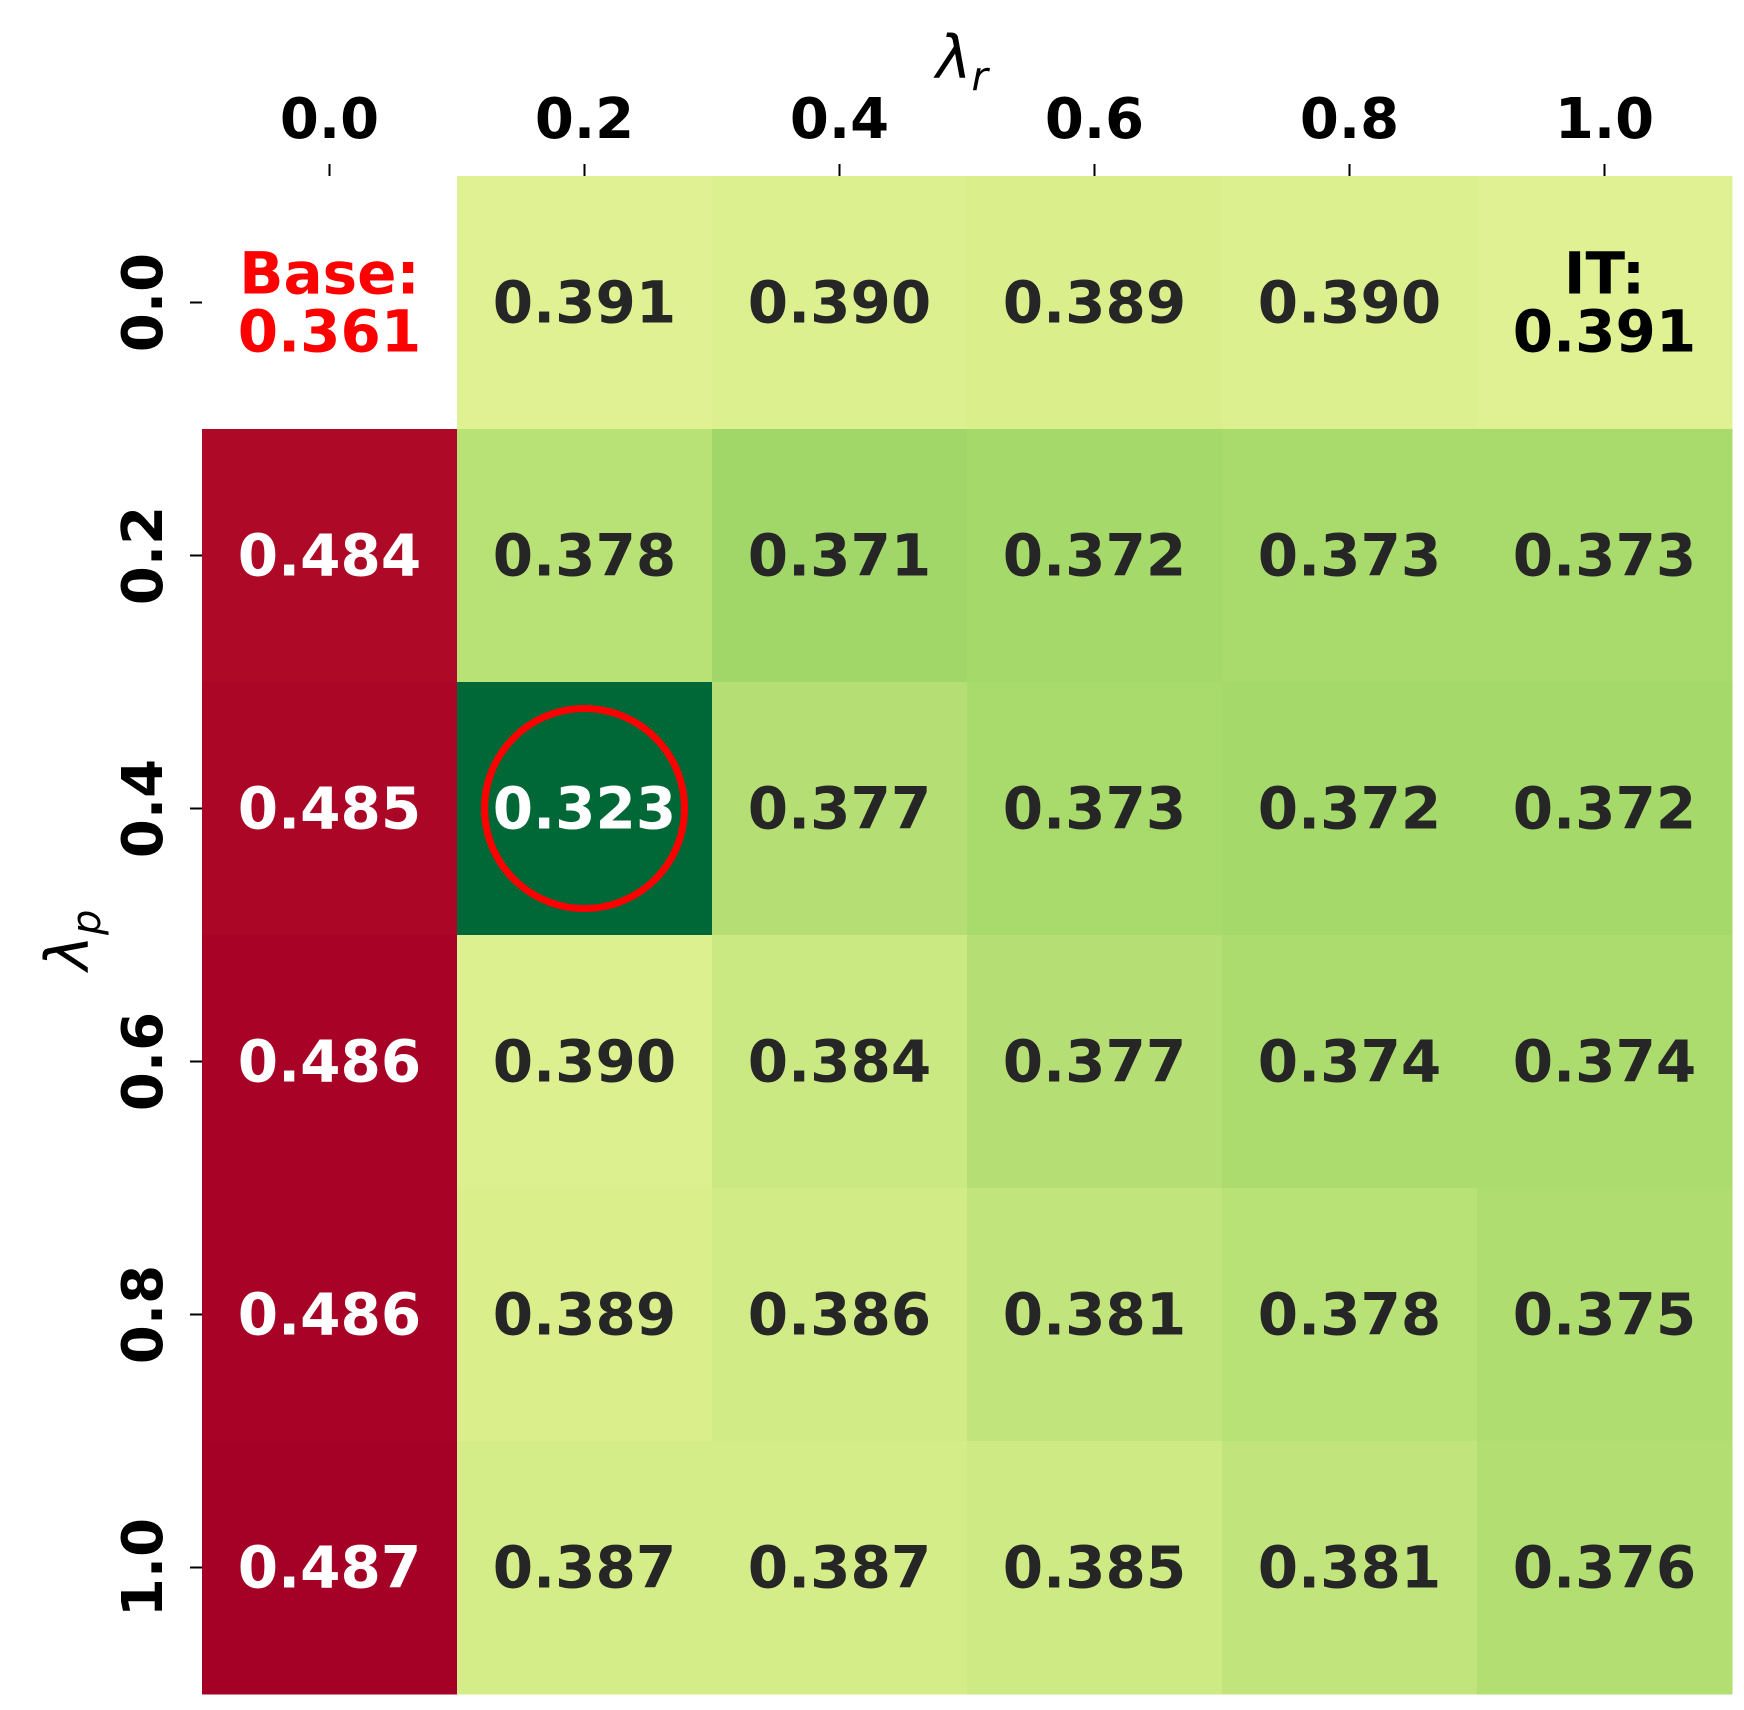  I want to click on cell-value-r2-c1: 0.323, so click(584, 809).